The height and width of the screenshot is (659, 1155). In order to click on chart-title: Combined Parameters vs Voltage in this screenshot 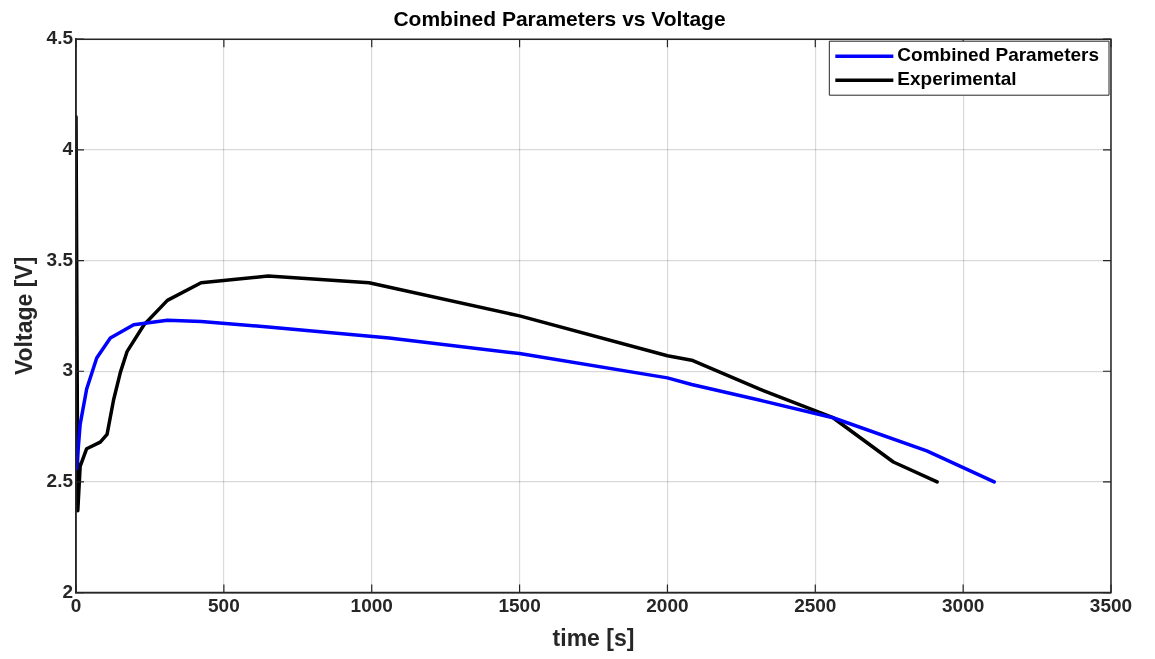, I will do `click(559, 19)`.